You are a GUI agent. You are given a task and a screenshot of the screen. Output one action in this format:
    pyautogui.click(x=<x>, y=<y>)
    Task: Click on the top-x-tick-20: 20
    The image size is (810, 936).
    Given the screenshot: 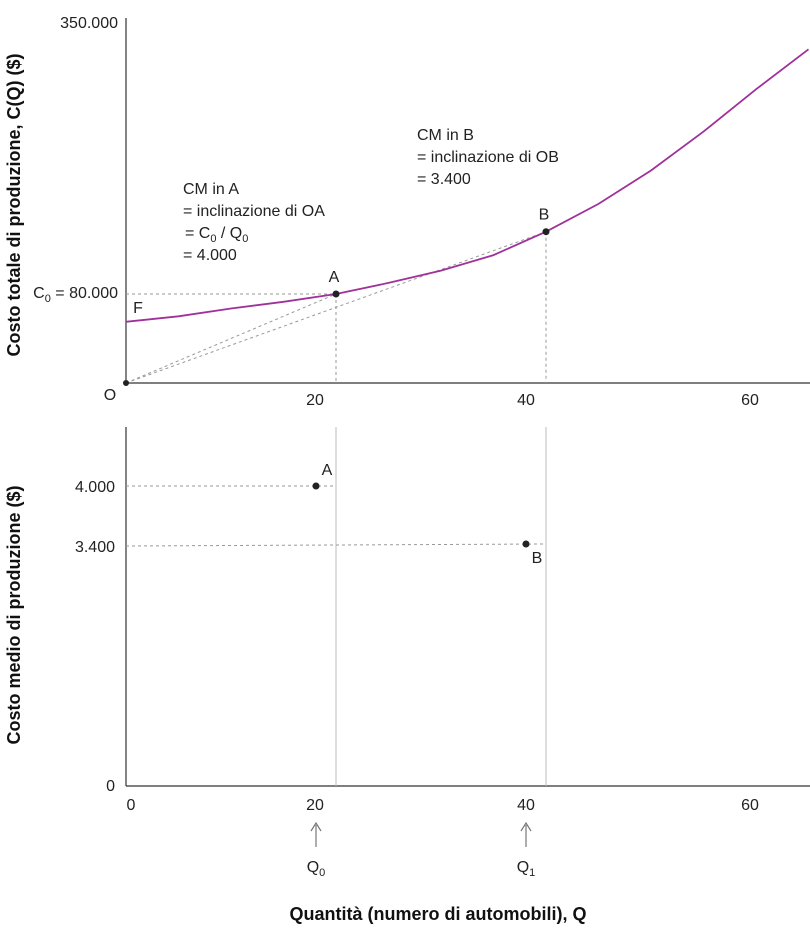 What is the action you would take?
    pyautogui.click(x=315, y=400)
    